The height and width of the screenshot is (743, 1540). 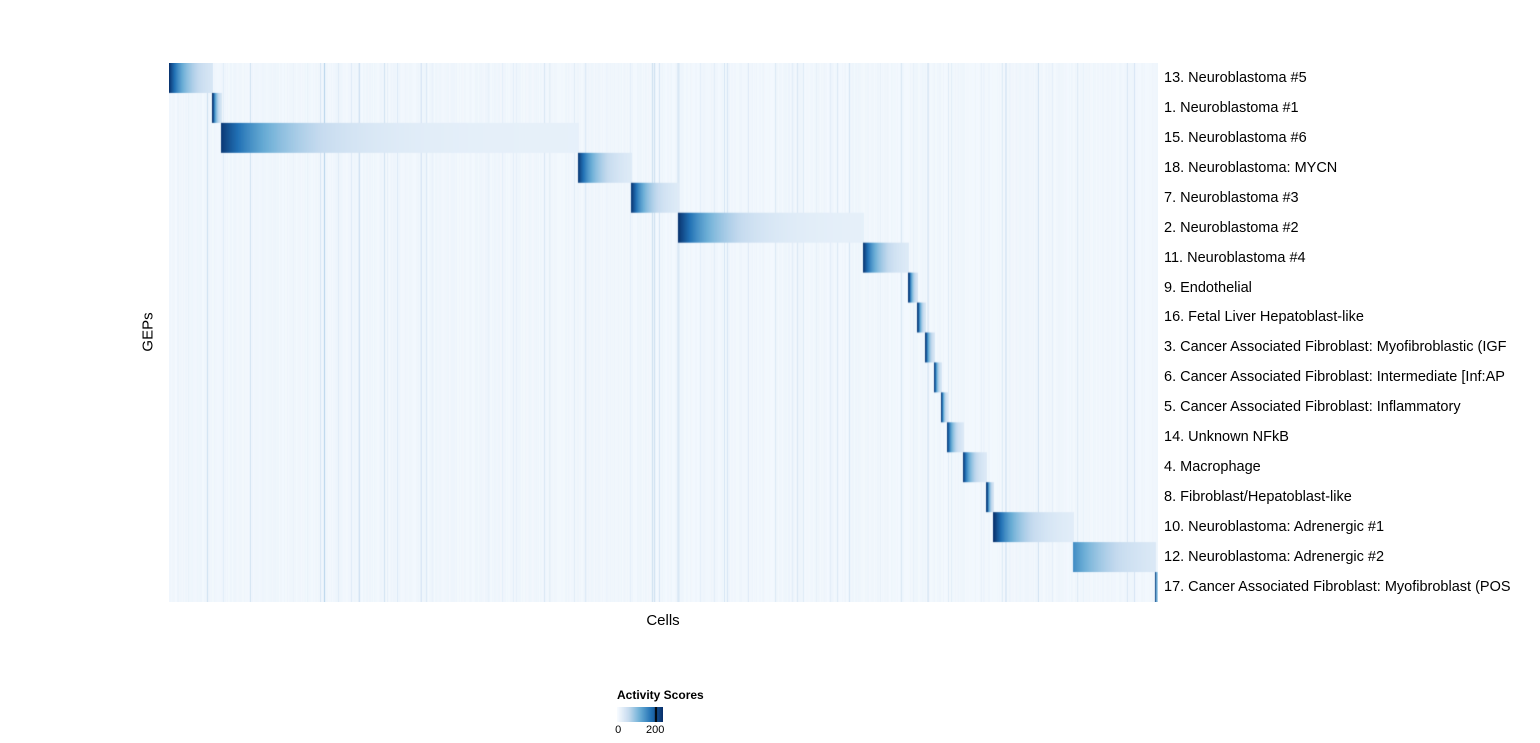 I want to click on colorbar-legend: Activity Scores 0 200, so click(x=676, y=712).